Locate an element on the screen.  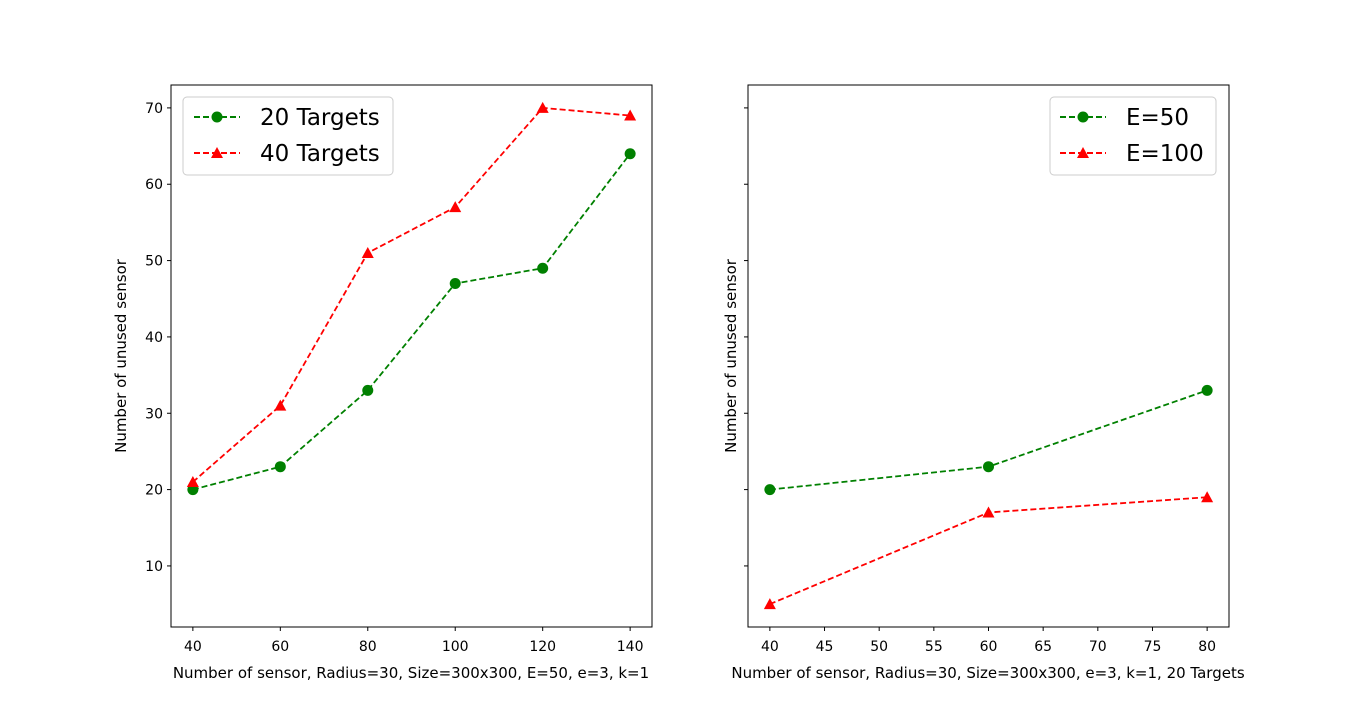
left-y-tick-label-2: 30 is located at coordinates (154, 414).